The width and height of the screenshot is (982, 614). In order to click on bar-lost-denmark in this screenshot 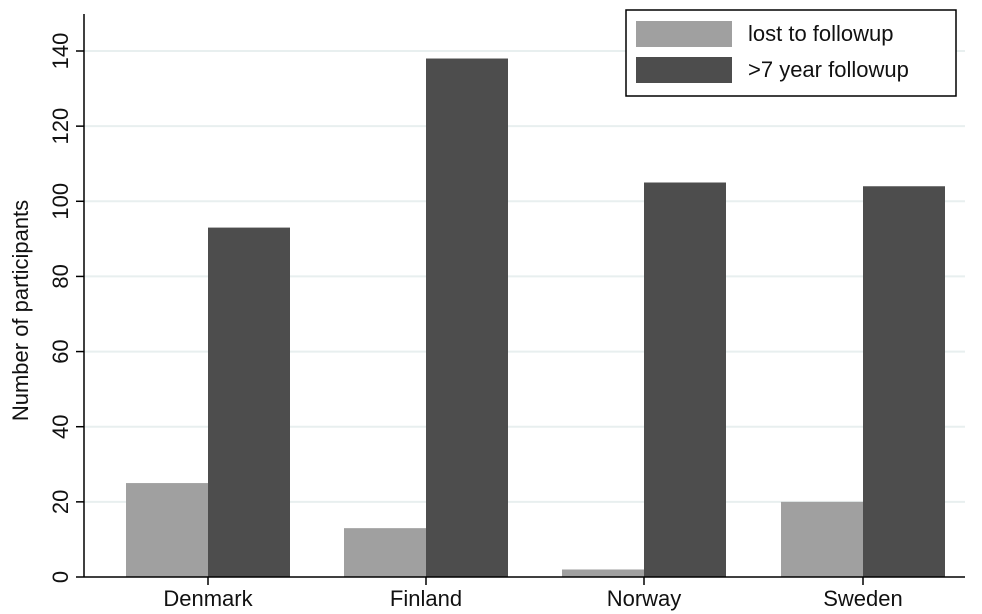, I will do `click(167, 530)`.